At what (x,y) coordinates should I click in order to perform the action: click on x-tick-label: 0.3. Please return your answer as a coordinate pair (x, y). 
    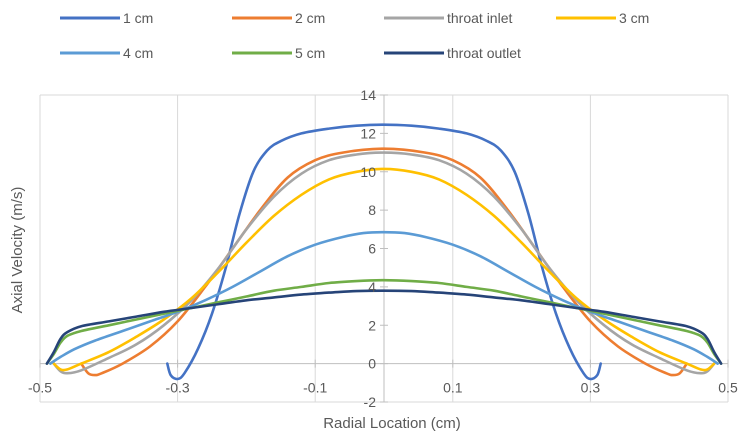
    Looking at the image, I should click on (591, 388).